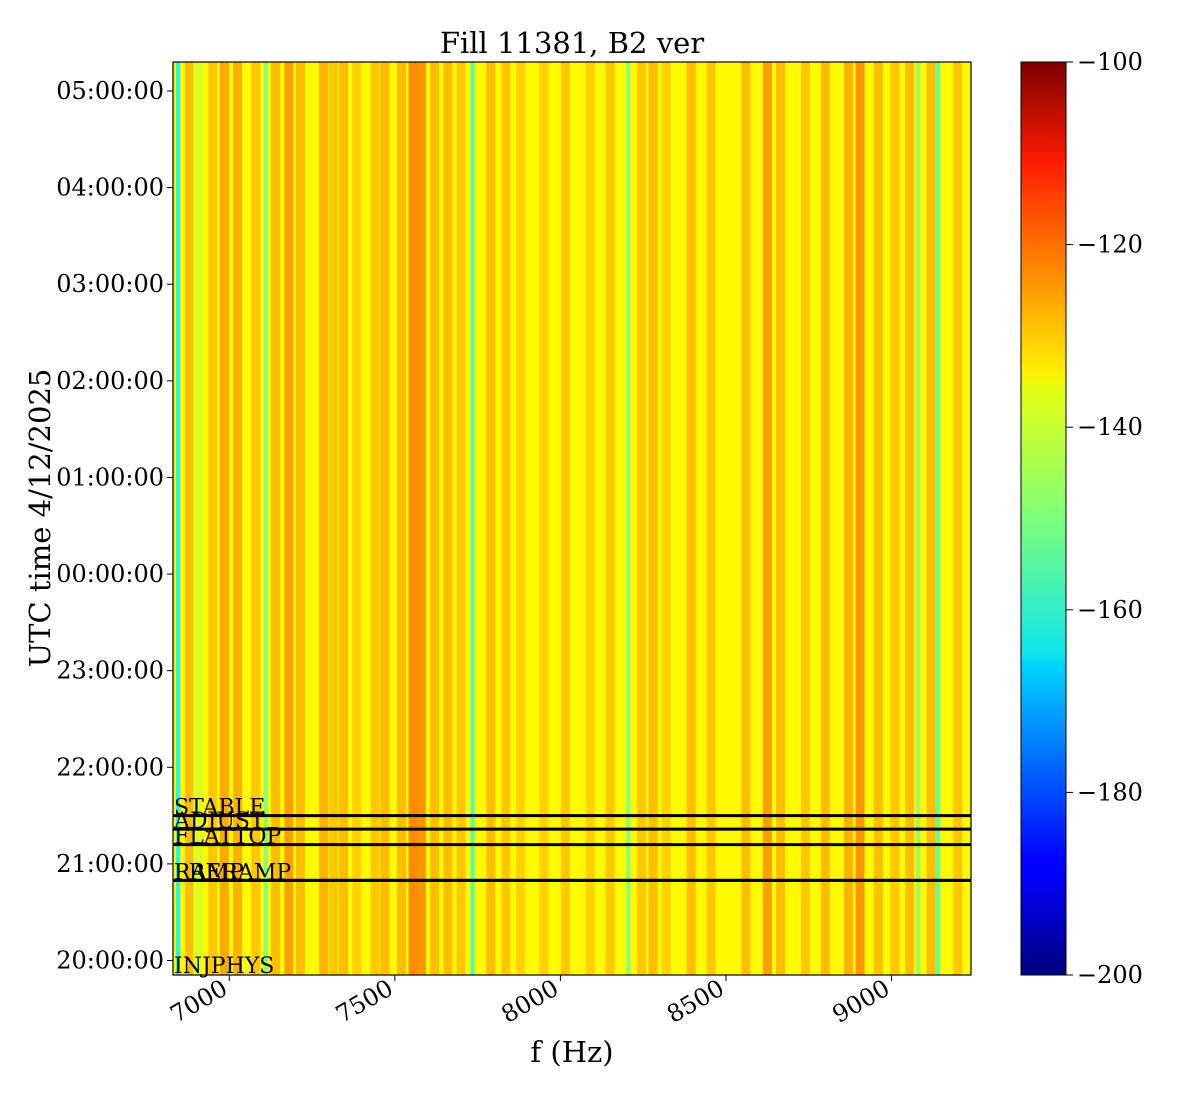 This screenshot has width=1200, height=1100. What do you see at coordinates (110, 574) in the screenshot?
I see `y-tick-label: 00:00:00` at bounding box center [110, 574].